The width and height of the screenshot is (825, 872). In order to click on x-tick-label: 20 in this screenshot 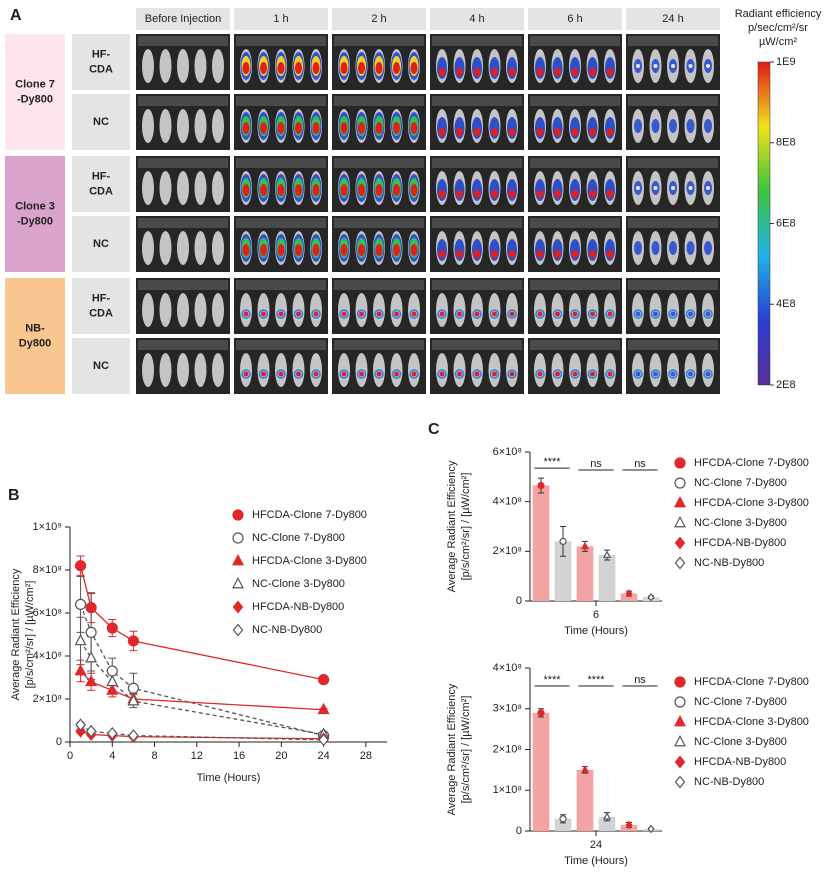, I will do `click(281, 756)`.